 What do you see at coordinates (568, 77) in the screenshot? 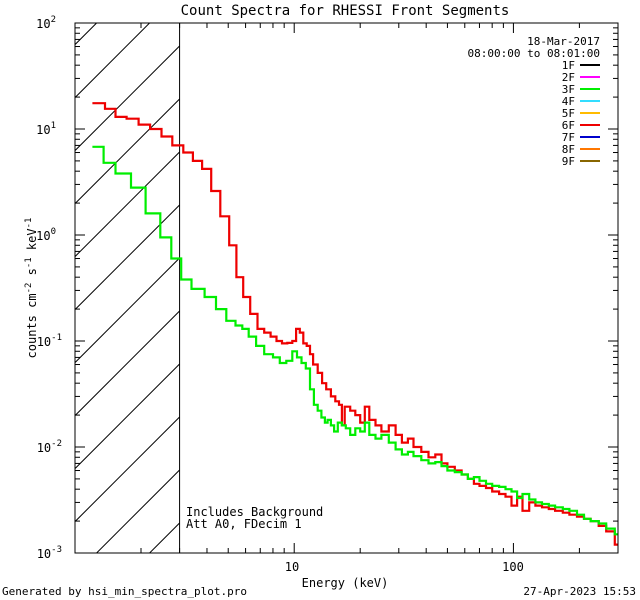
I see `legend-label: 2F` at bounding box center [568, 77].